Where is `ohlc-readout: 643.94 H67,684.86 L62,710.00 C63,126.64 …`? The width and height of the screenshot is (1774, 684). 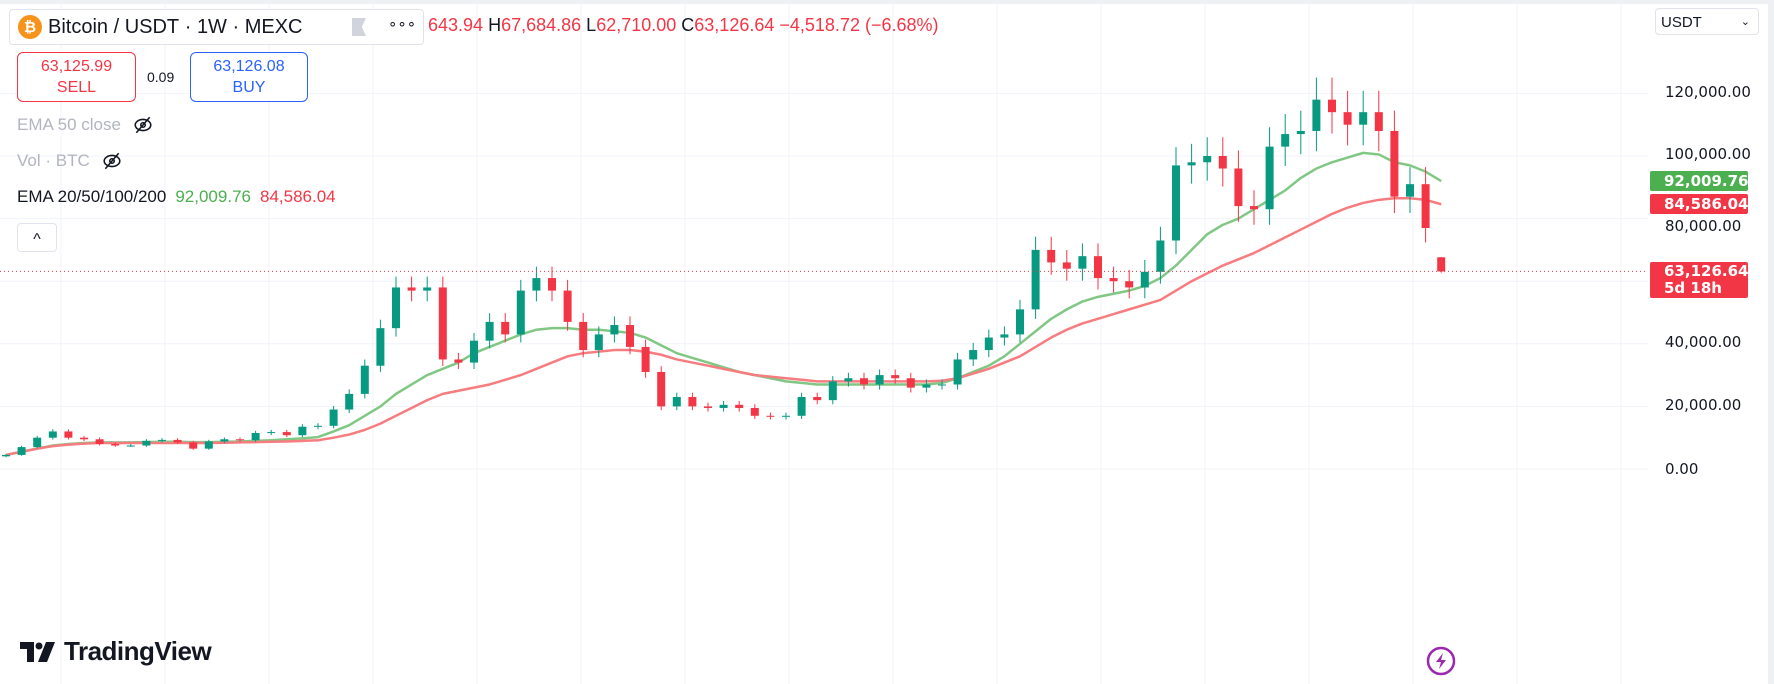 ohlc-readout: 643.94 H67,684.86 L62,710.00 C63,126.64 … is located at coordinates (683, 25).